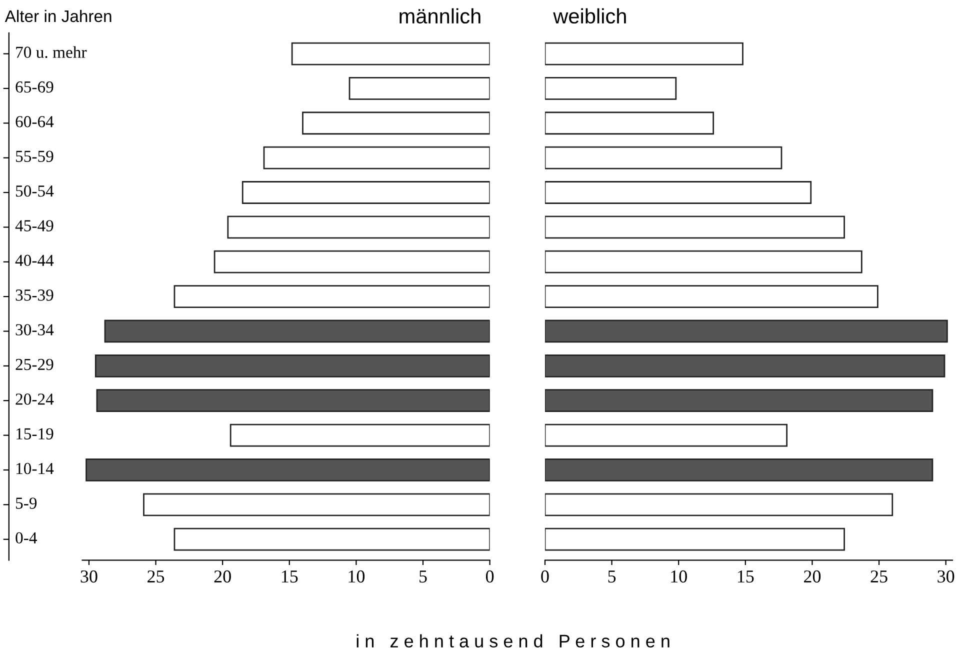  What do you see at coordinates (35, 399) in the screenshot?
I see `y-tick-label: 20-24` at bounding box center [35, 399].